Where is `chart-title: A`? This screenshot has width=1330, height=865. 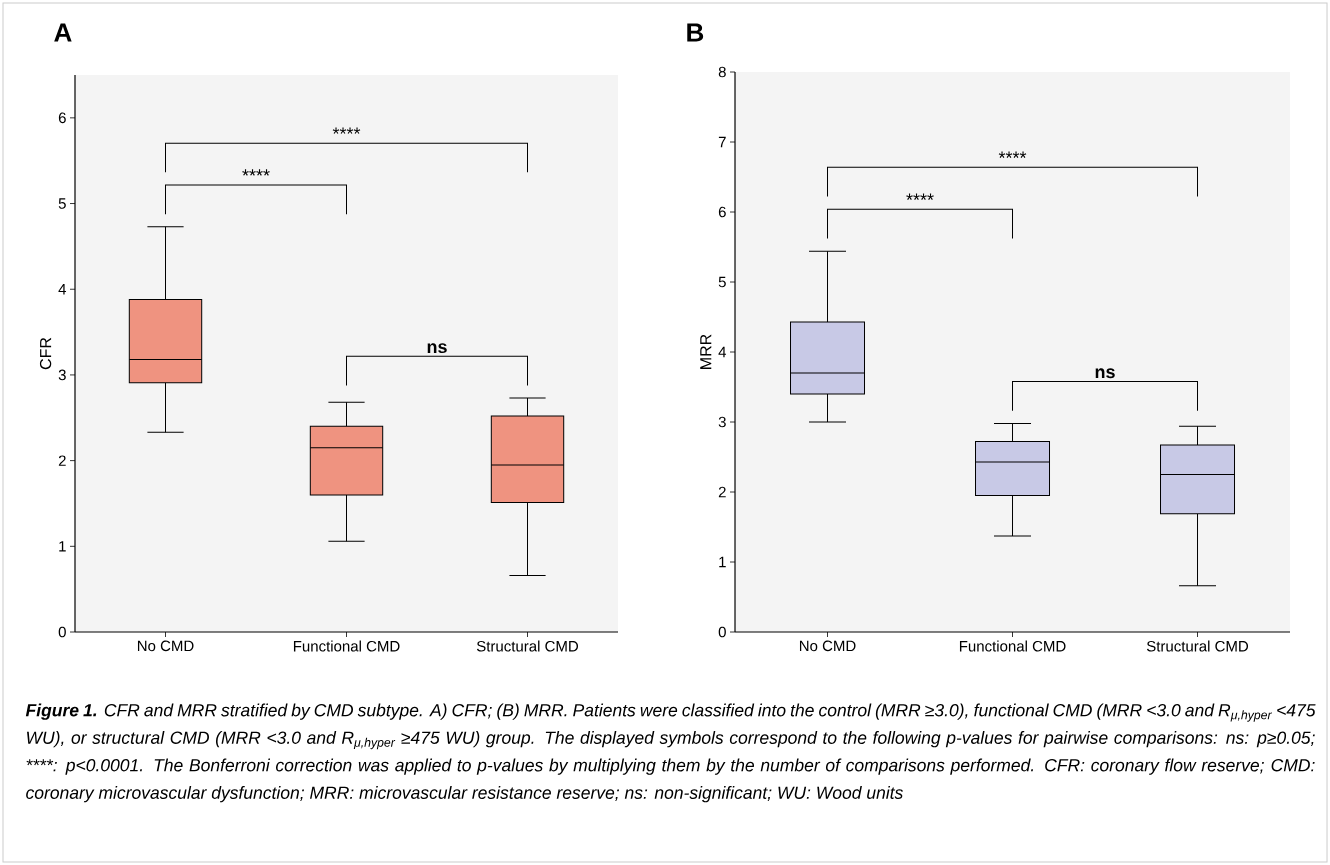
chart-title: A is located at coordinates (63, 32).